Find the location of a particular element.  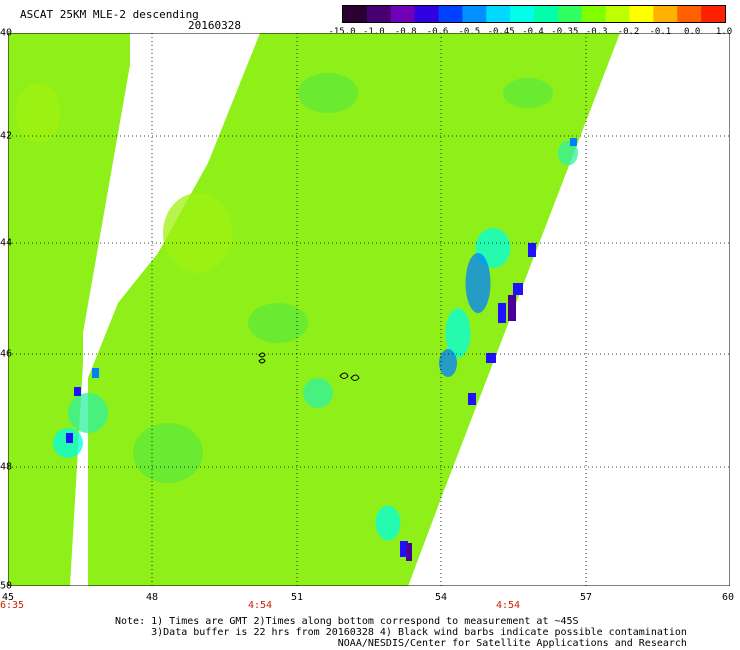

product-title: ASCAT 25KM MLE-2 descending is located at coordinates (109, 14).